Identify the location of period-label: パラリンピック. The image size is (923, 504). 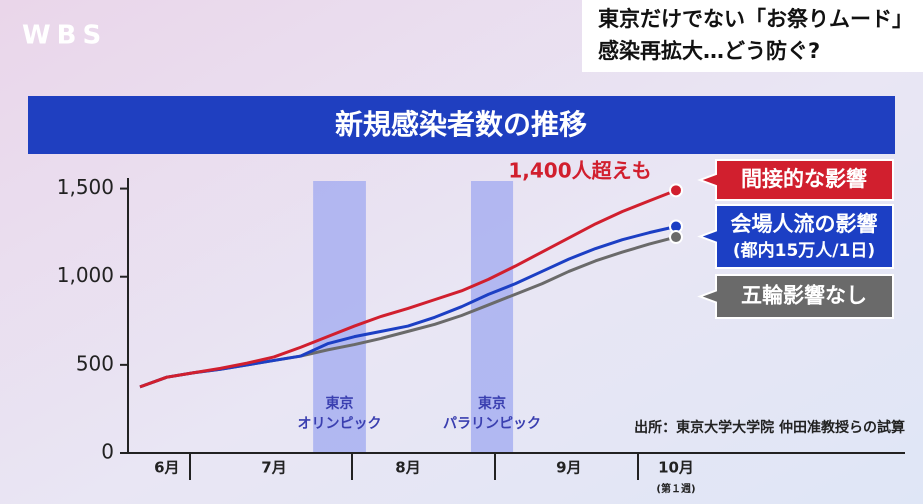
(492, 424).